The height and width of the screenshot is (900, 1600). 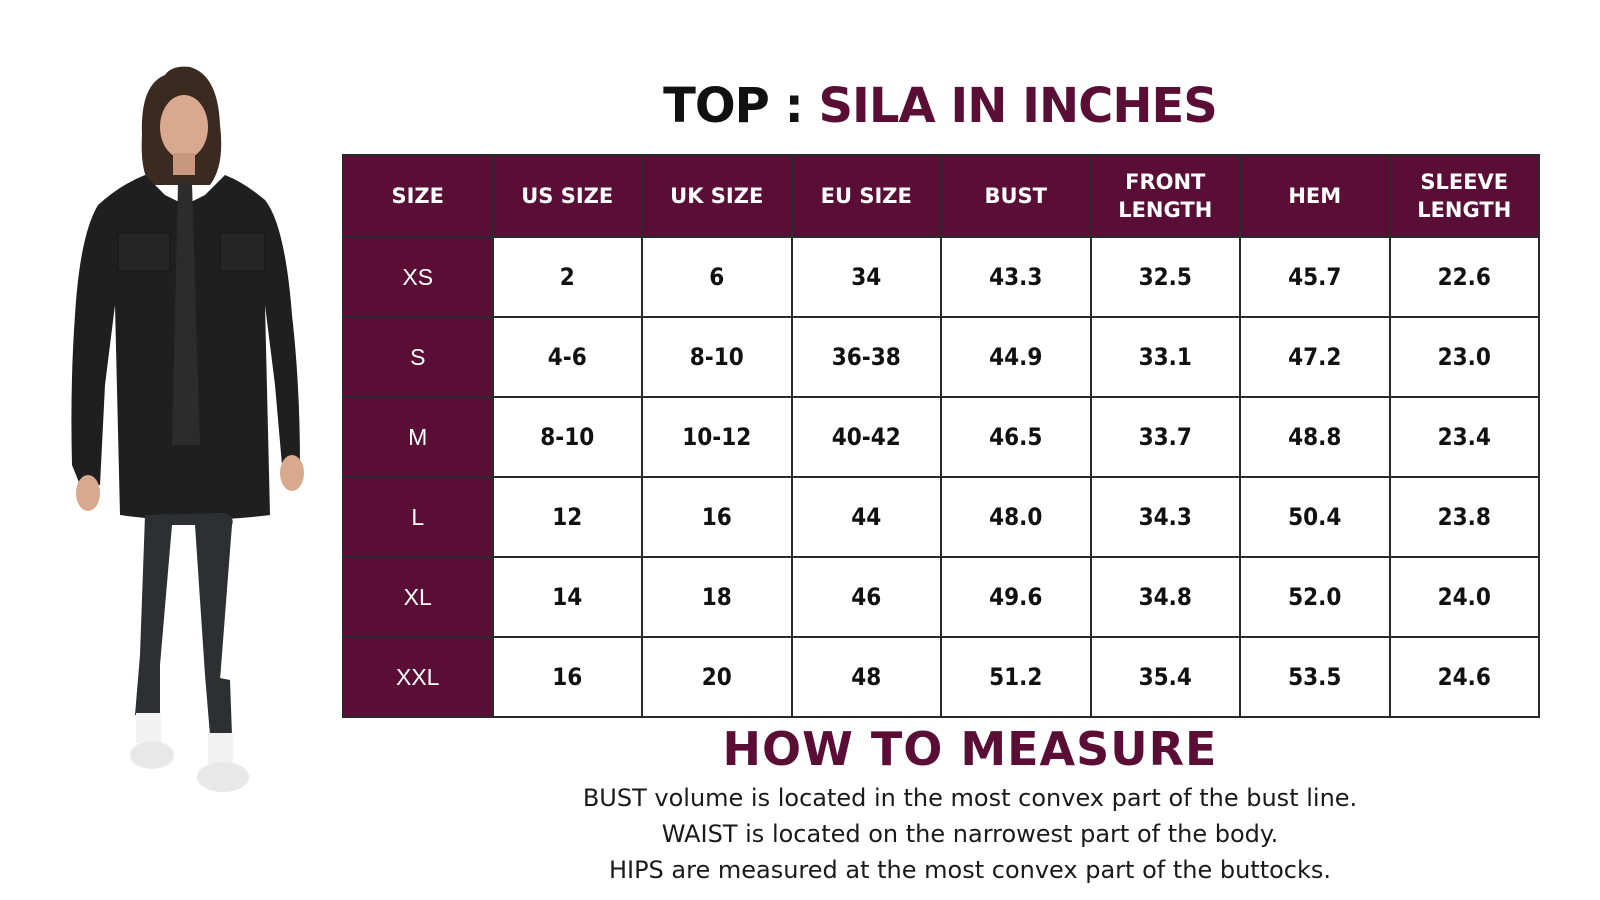 What do you see at coordinates (866, 597) in the screenshot?
I see `table-cell: 46` at bounding box center [866, 597].